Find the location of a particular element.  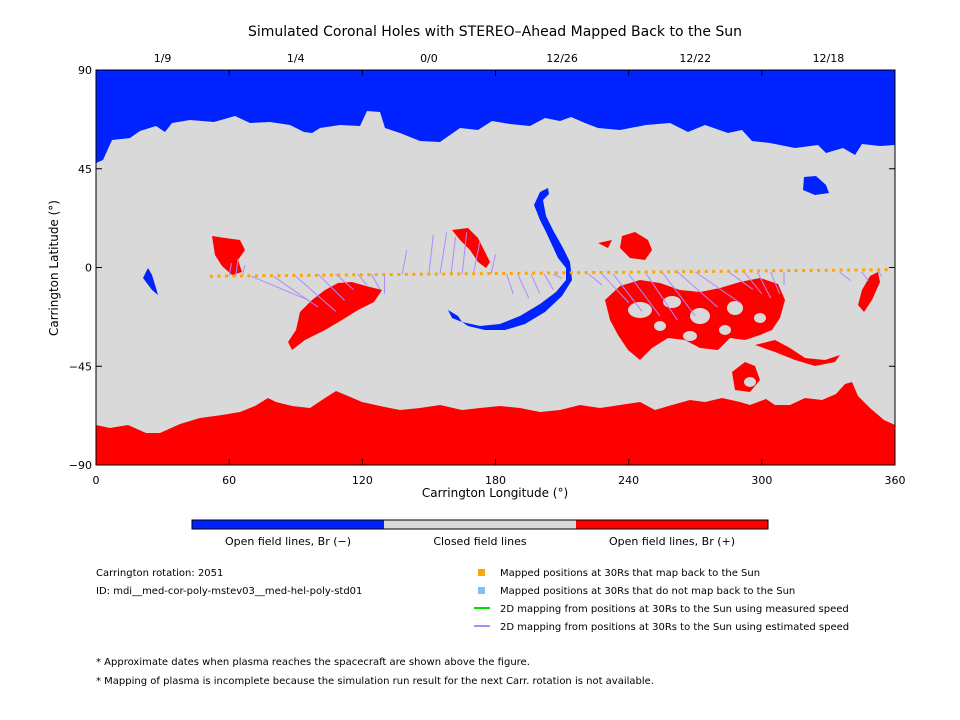

negative-hole-filament is located at coordinates (517, 259).